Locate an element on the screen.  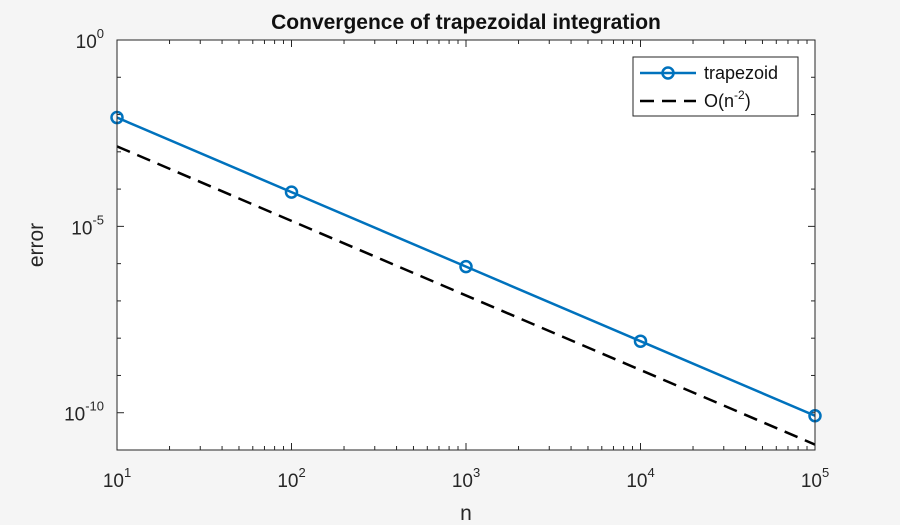
legend: trapezoid O(n-2) is located at coordinates (715, 86).